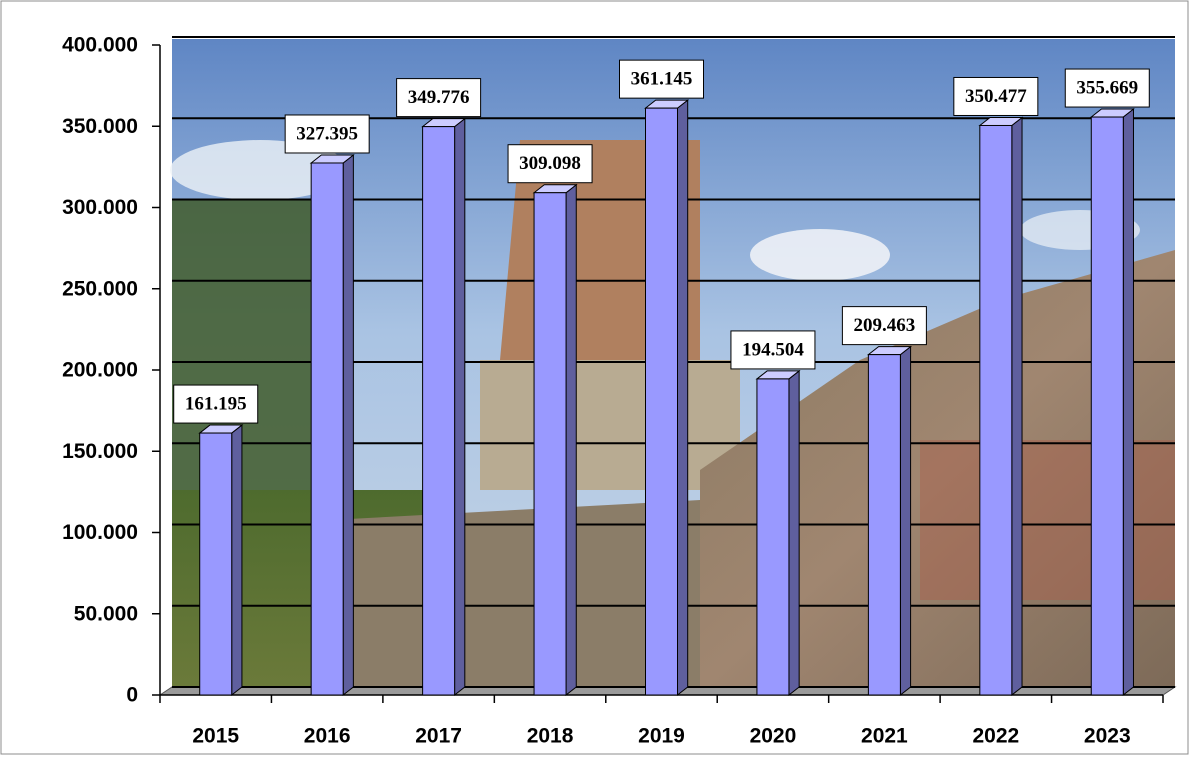 Image resolution: width=1189 pixels, height=760 pixels. What do you see at coordinates (995, 736) in the screenshot?
I see `x-tick-label: 2022` at bounding box center [995, 736].